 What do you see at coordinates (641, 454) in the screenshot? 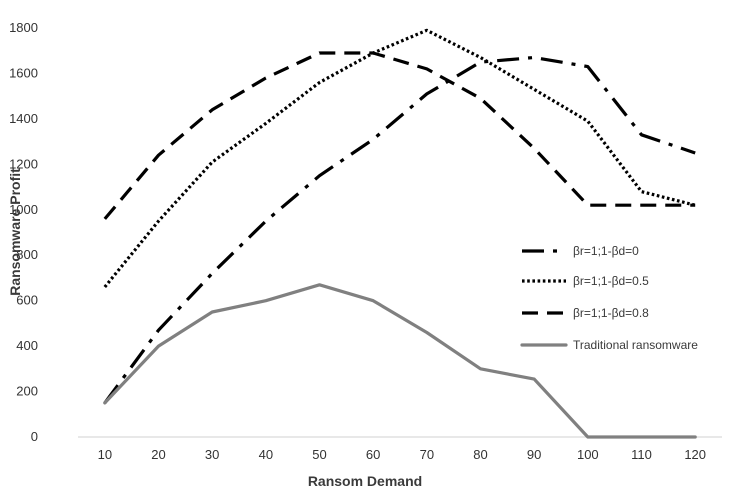
I see `x-tick-label: 110` at bounding box center [641, 454].